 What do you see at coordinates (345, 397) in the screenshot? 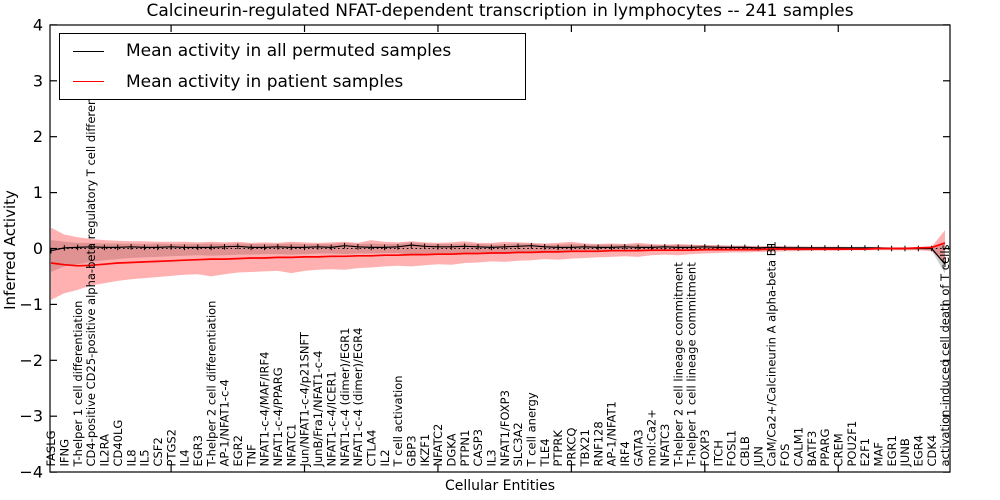
I see `x-entity-label: NFAT1-c-4 (dimer)/EGR1` at bounding box center [345, 397].